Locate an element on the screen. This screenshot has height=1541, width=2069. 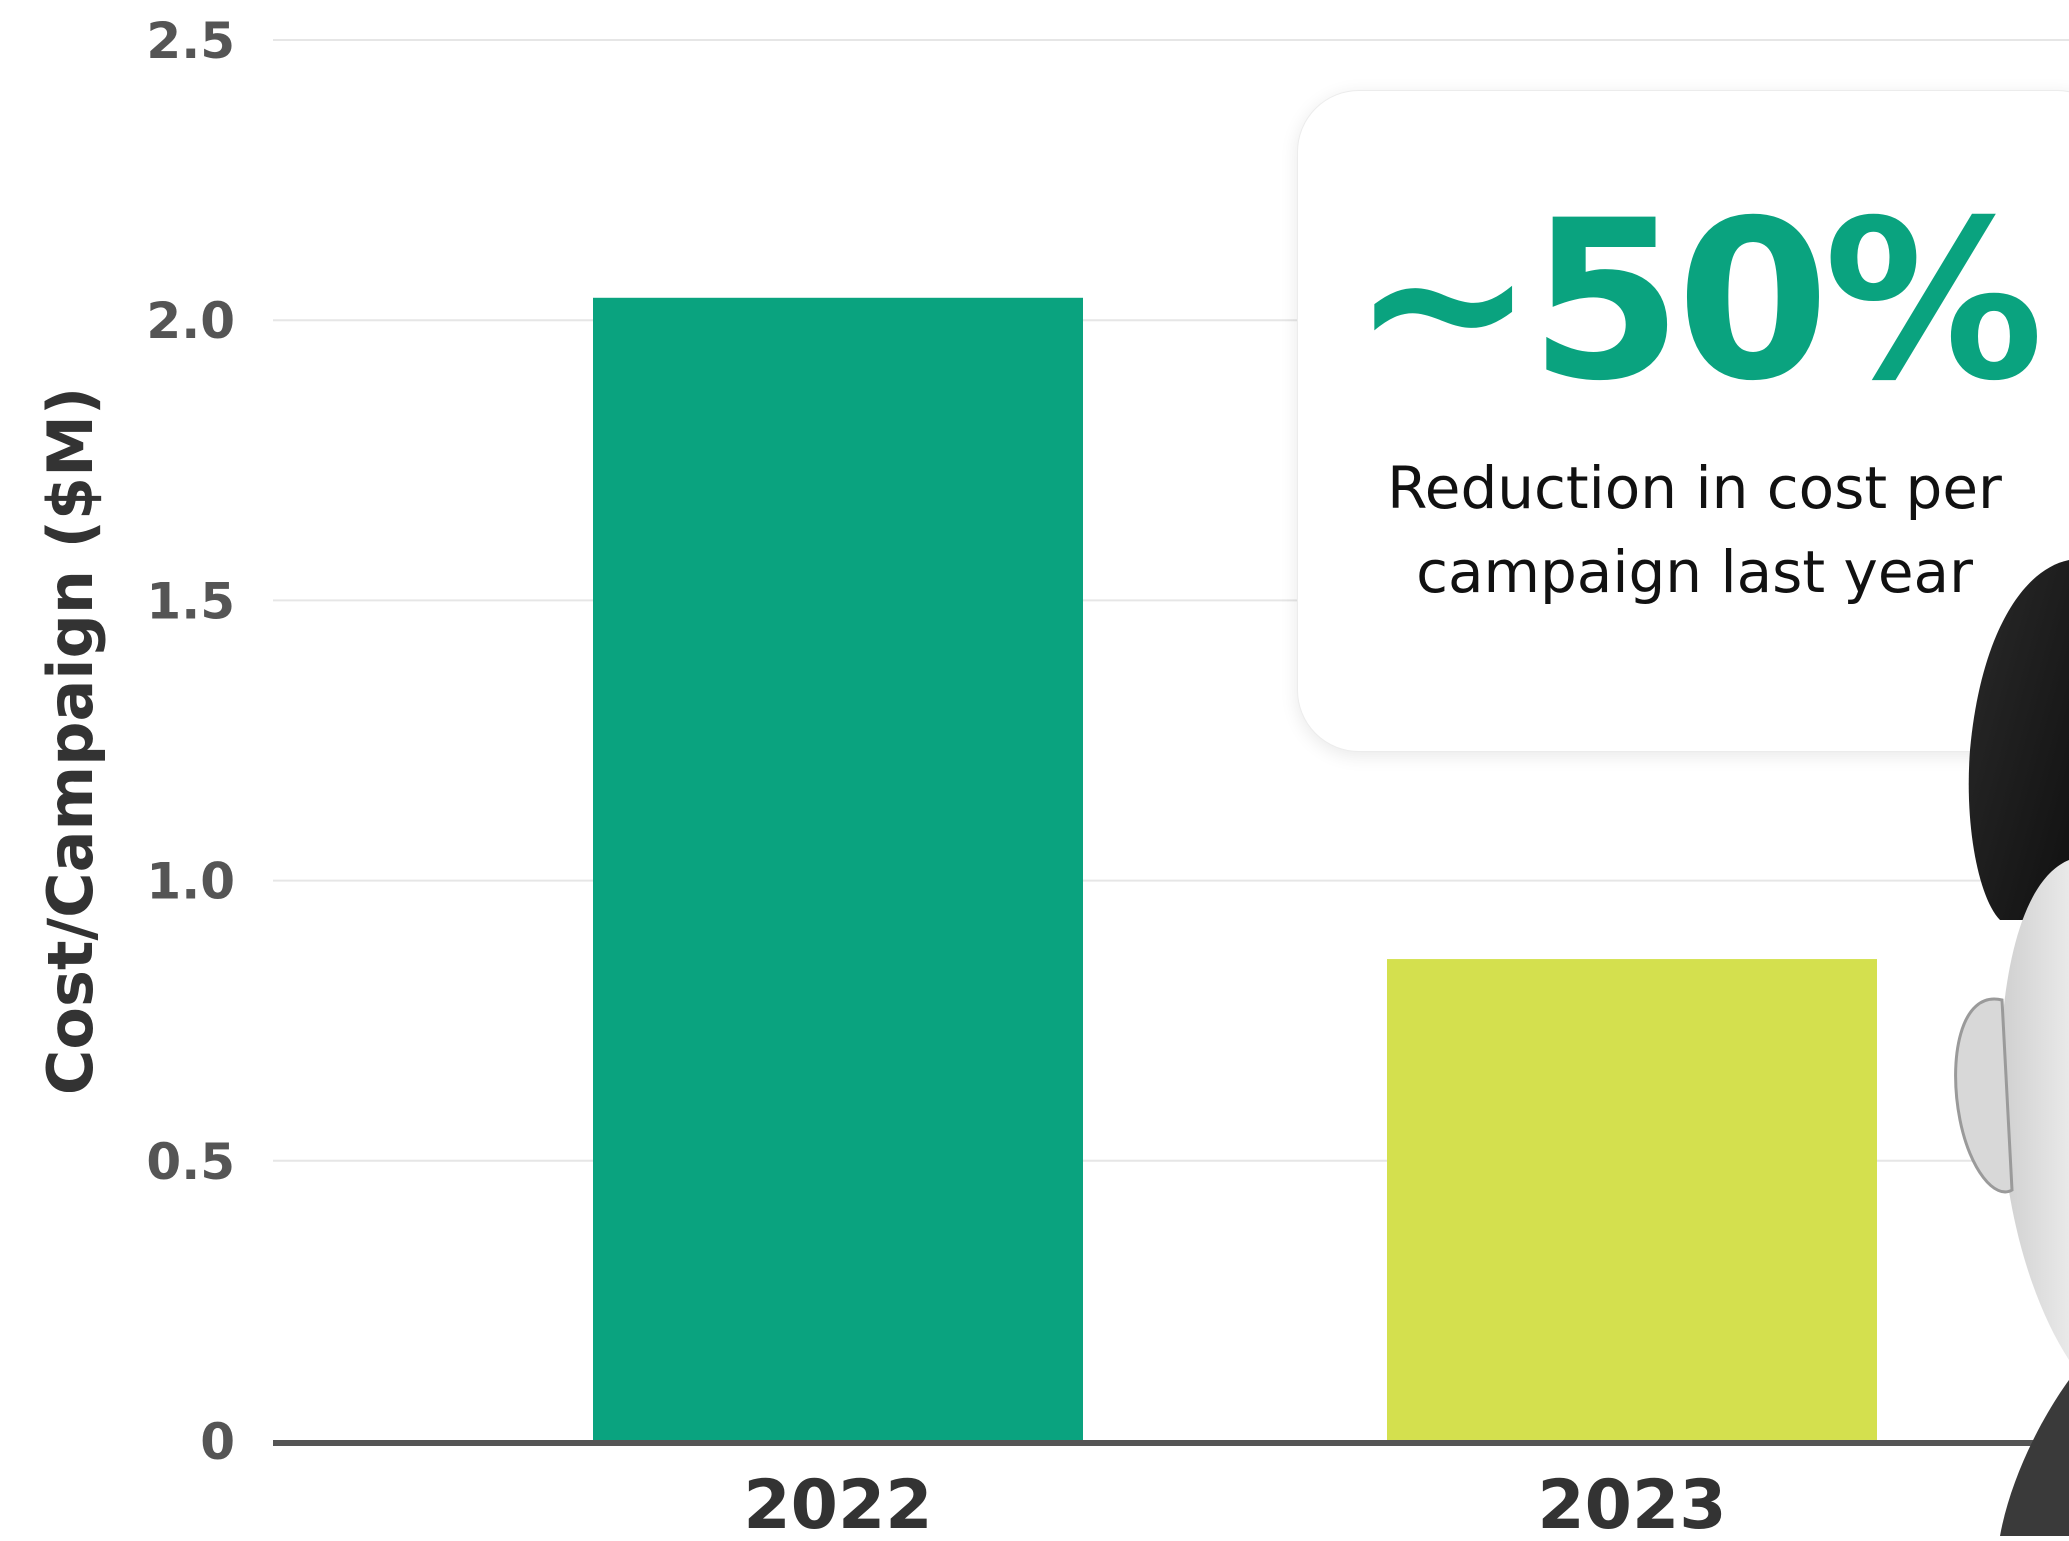
reduction-stat: ~50% is located at coordinates (1697, 301).